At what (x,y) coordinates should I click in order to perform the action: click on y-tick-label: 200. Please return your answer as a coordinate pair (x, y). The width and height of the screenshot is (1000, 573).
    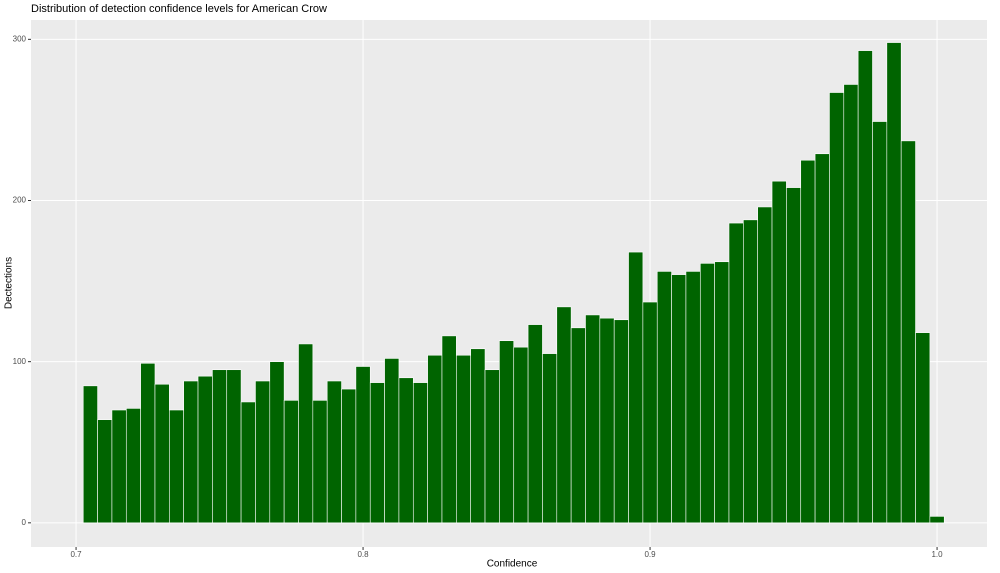
    Looking at the image, I should click on (20, 200).